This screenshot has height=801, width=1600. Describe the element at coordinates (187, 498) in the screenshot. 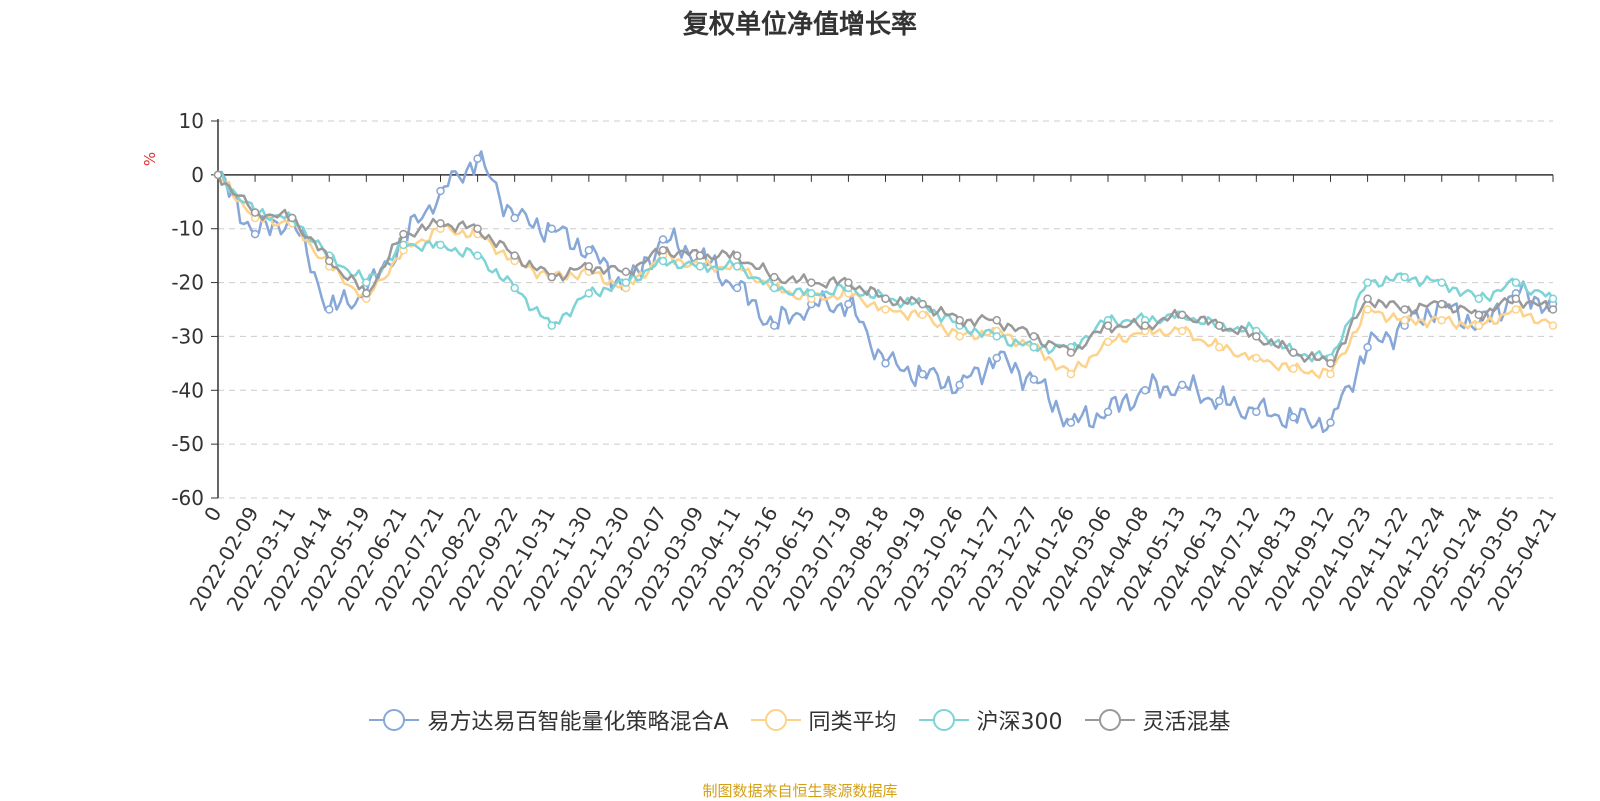

I see `y-tick-label: -60` at that location.